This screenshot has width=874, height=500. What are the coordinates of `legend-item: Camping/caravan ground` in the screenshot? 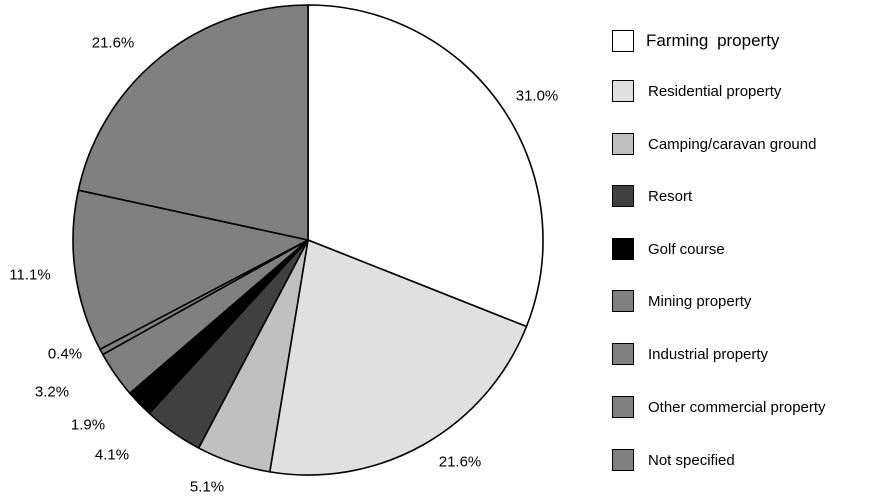 It's located at (714, 144).